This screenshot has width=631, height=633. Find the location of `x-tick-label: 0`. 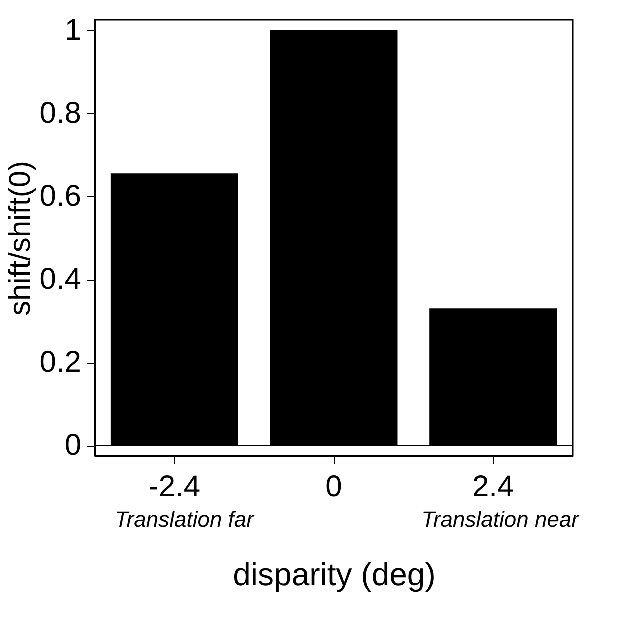

x-tick-label: 0 is located at coordinates (334, 487).